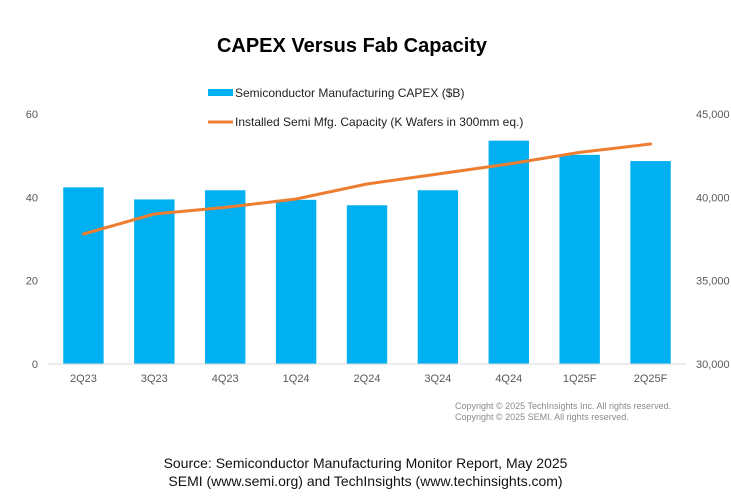  I want to click on x-tick-label: 2Q23, so click(83, 379).